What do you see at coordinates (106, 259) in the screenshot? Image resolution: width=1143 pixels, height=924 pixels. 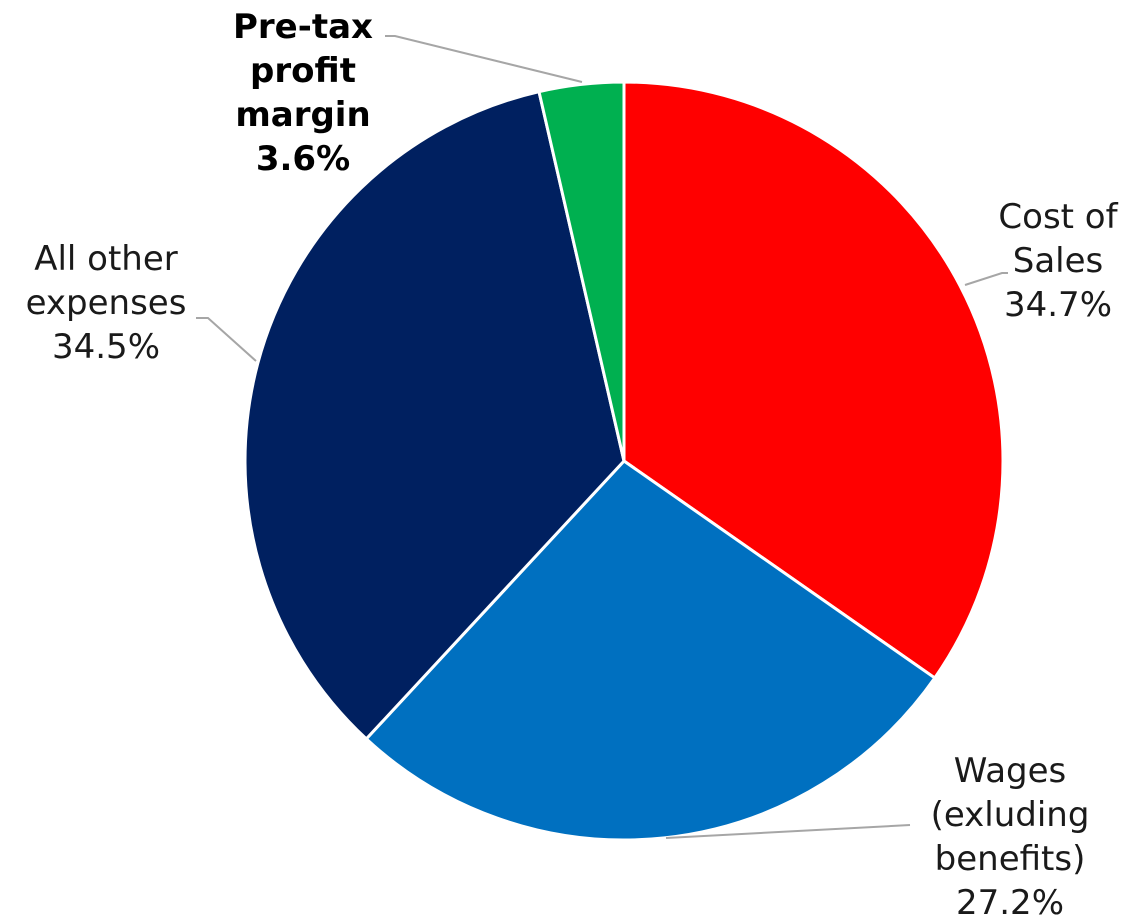 I see `slice-name-line: All other` at bounding box center [106, 259].